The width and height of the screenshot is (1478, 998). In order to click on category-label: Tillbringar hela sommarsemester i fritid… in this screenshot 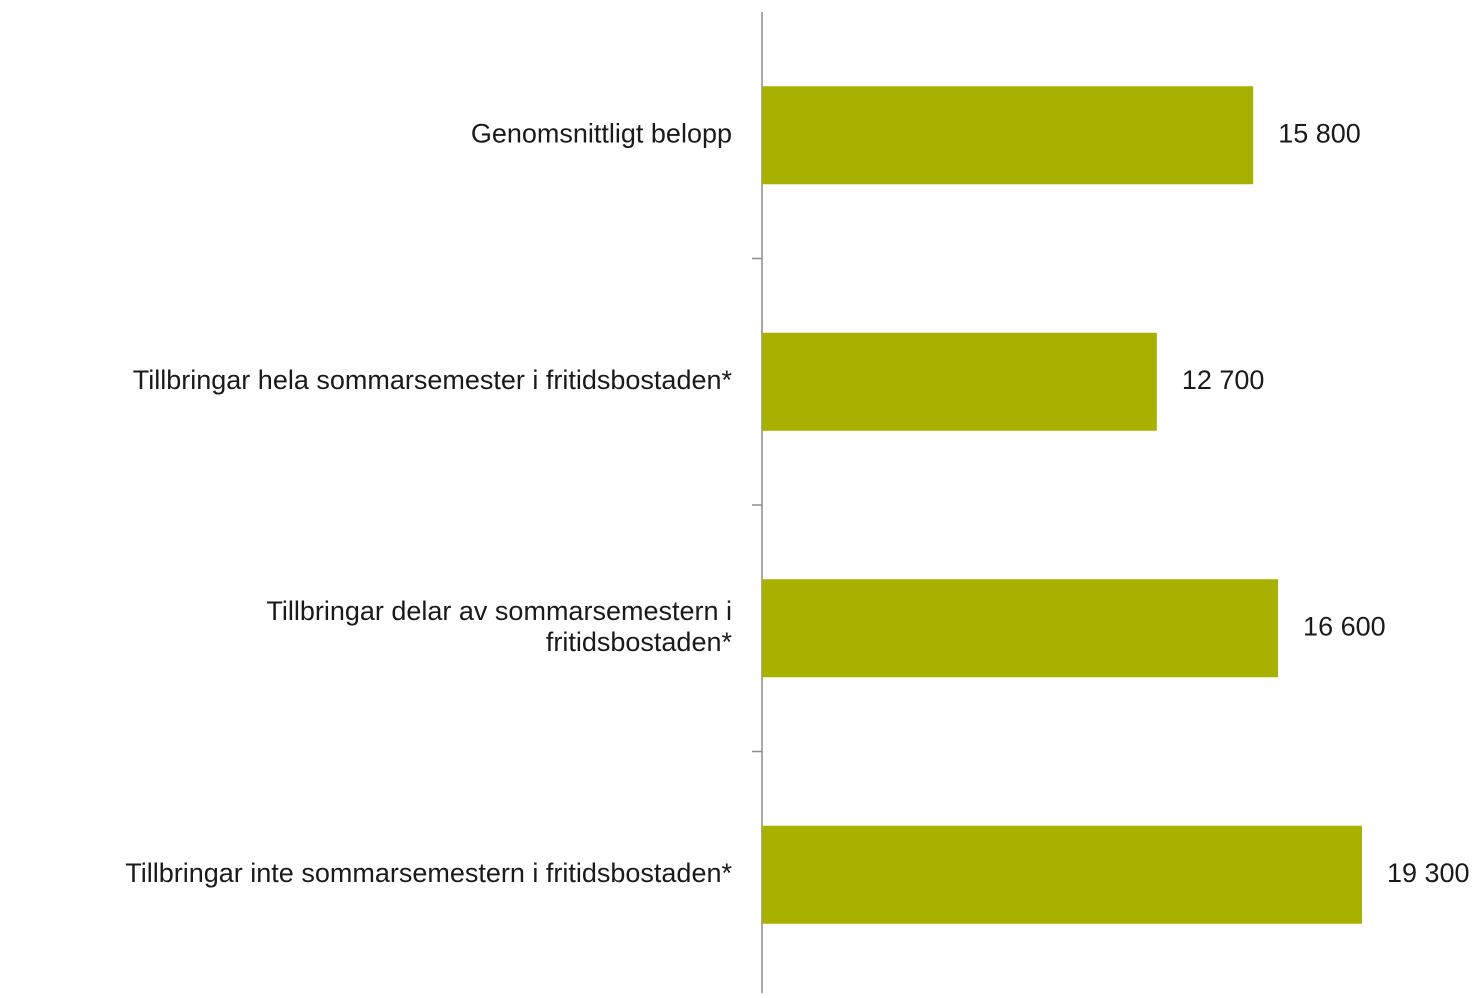, I will do `click(433, 380)`.